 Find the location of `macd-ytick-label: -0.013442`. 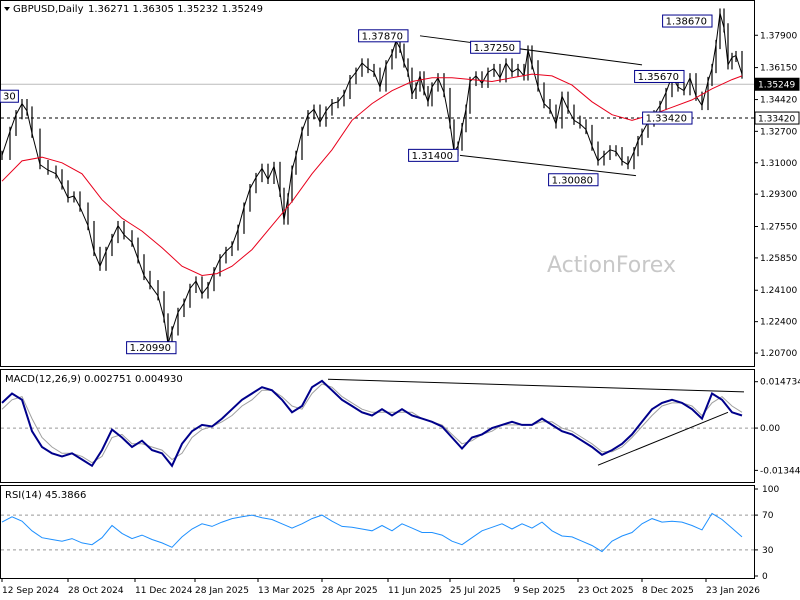

macd-ytick-label: -0.013442 is located at coordinates (780, 471).